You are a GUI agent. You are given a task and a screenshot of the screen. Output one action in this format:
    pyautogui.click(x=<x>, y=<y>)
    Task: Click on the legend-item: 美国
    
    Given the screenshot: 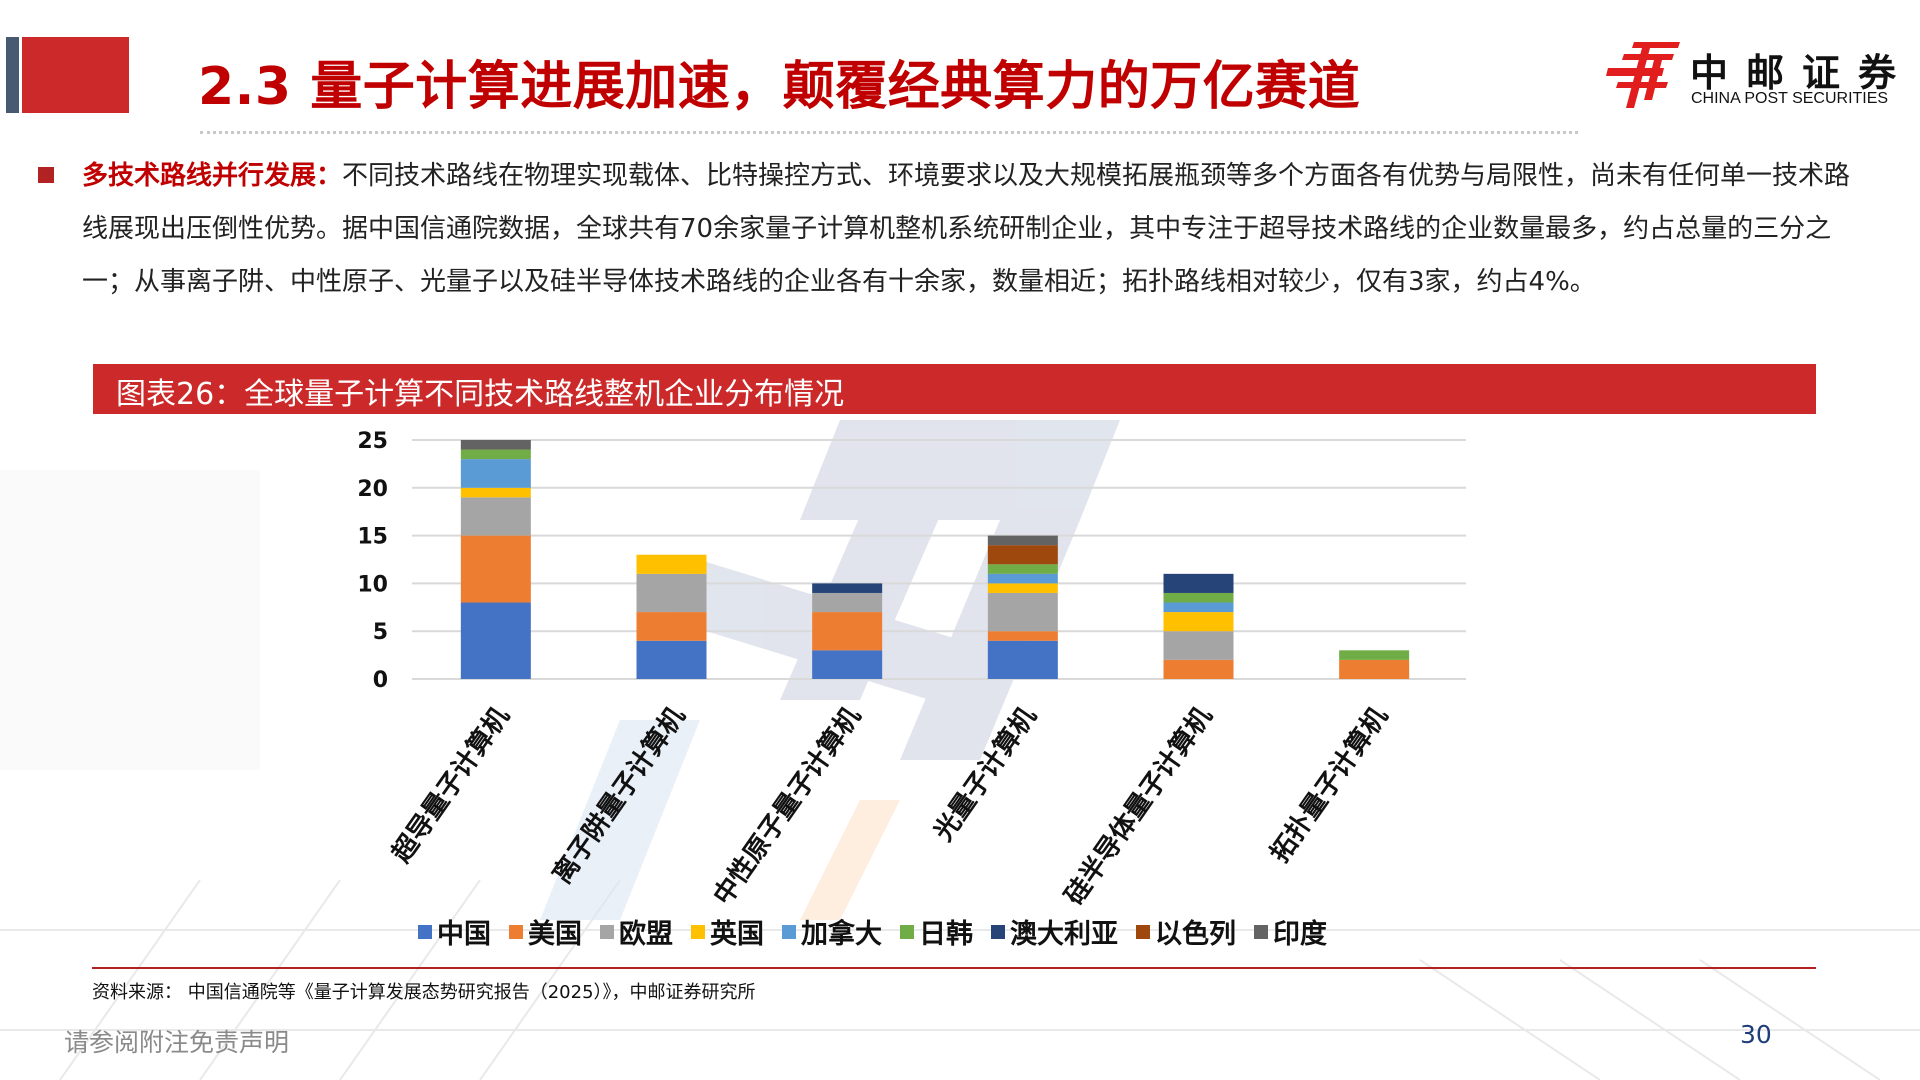 What is the action you would take?
    pyautogui.click(x=545, y=931)
    